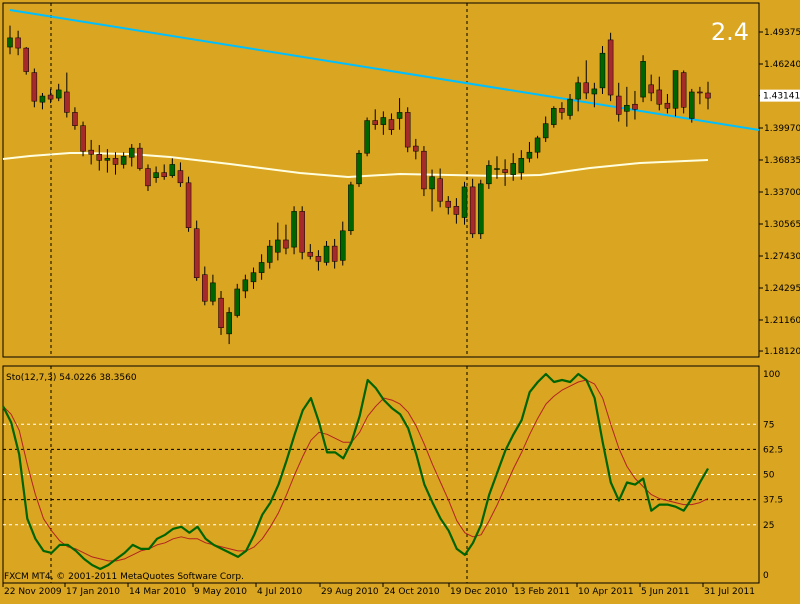  What do you see at coordinates (33, 592) in the screenshot?
I see `date-tick-label: 22 Nov 2009` at bounding box center [33, 592].